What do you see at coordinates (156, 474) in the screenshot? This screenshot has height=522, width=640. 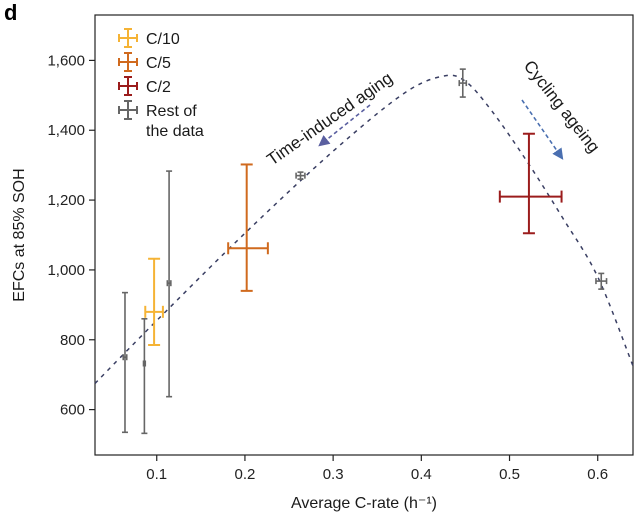 I see `x-tick-label: 0.1` at bounding box center [156, 474].